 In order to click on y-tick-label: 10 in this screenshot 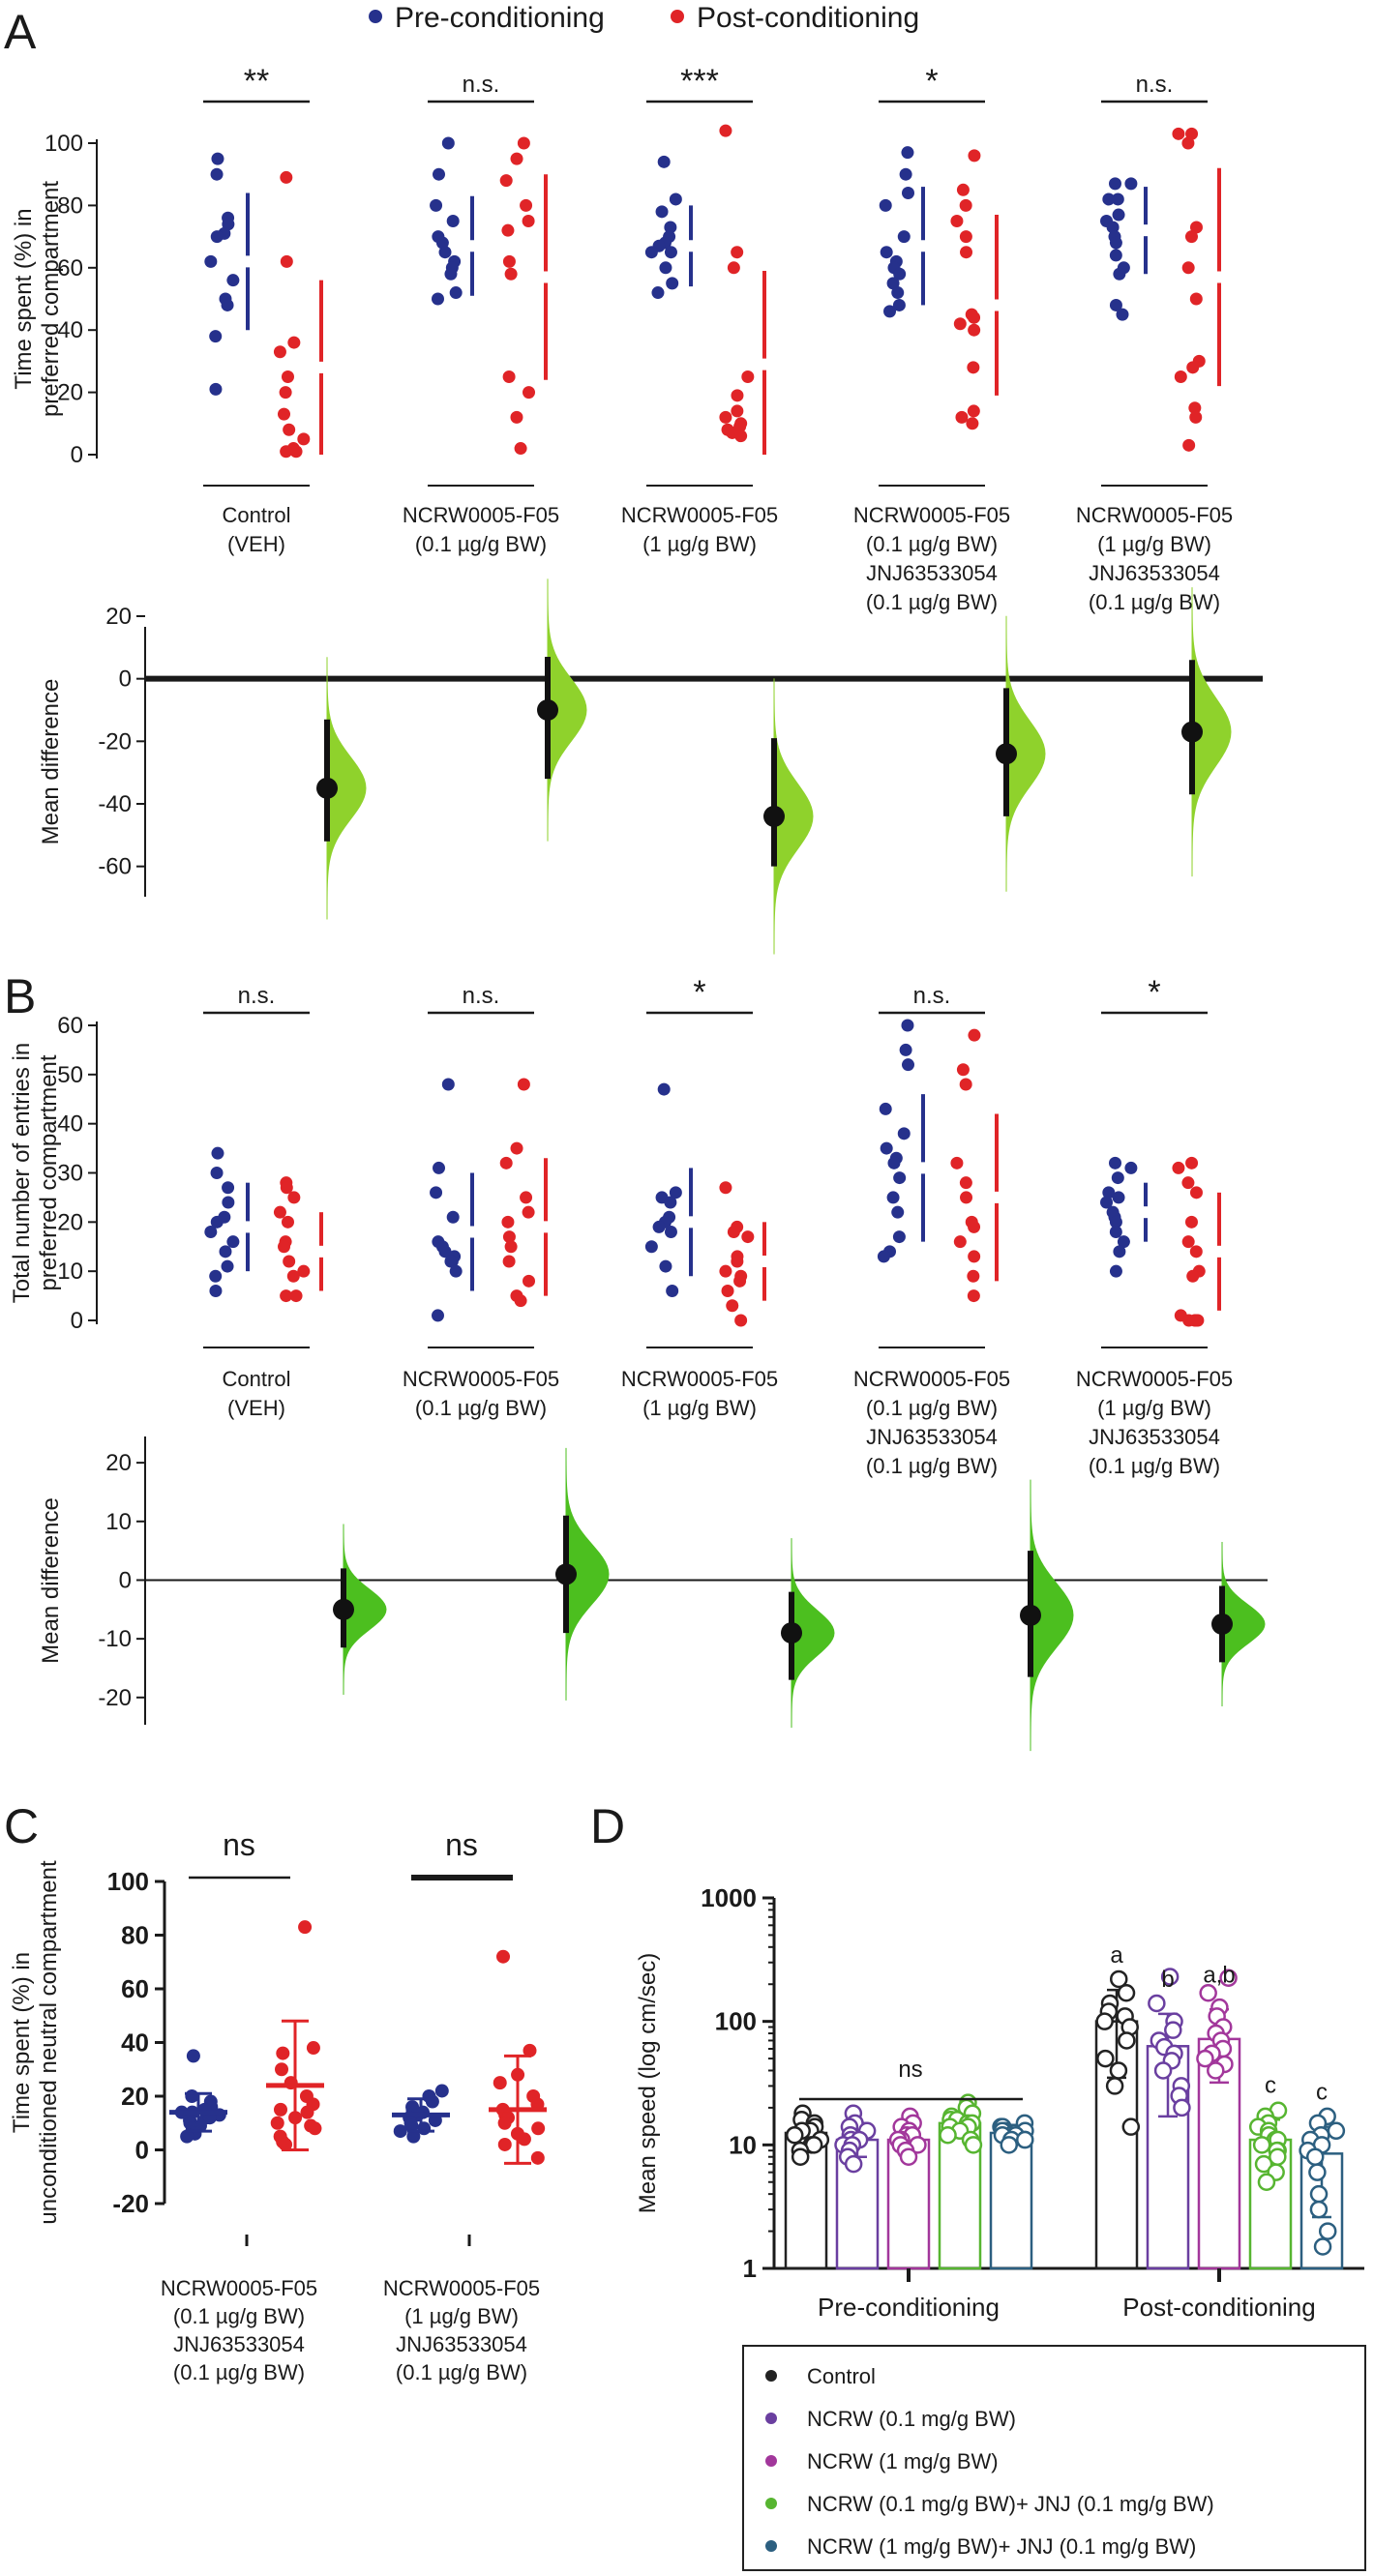, I will do `click(119, 1522)`.